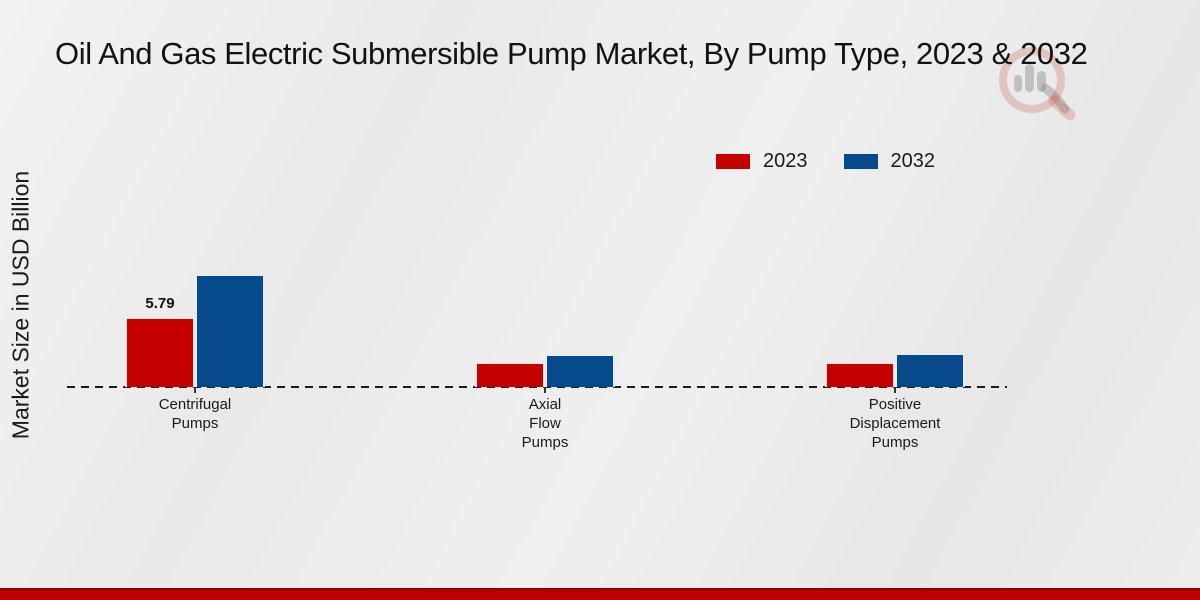 The image size is (1200, 600). I want to click on category-label-centrifugal-pumps: Centrifugal Pumps, so click(195, 414).